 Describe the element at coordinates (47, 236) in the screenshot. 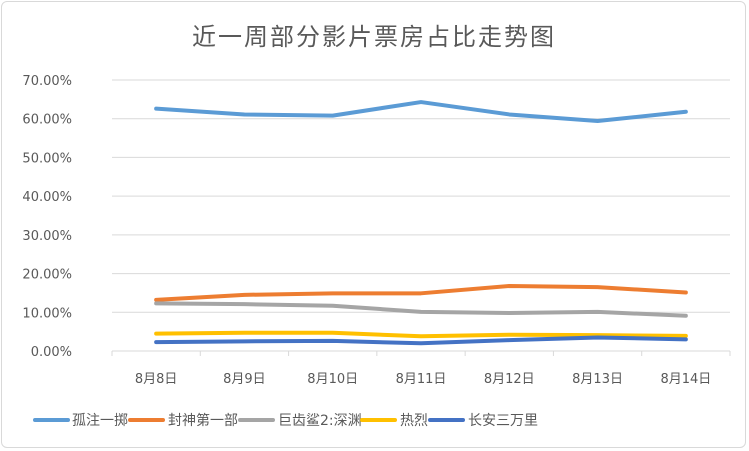

I see `y-tick-label: 30.00%` at that location.